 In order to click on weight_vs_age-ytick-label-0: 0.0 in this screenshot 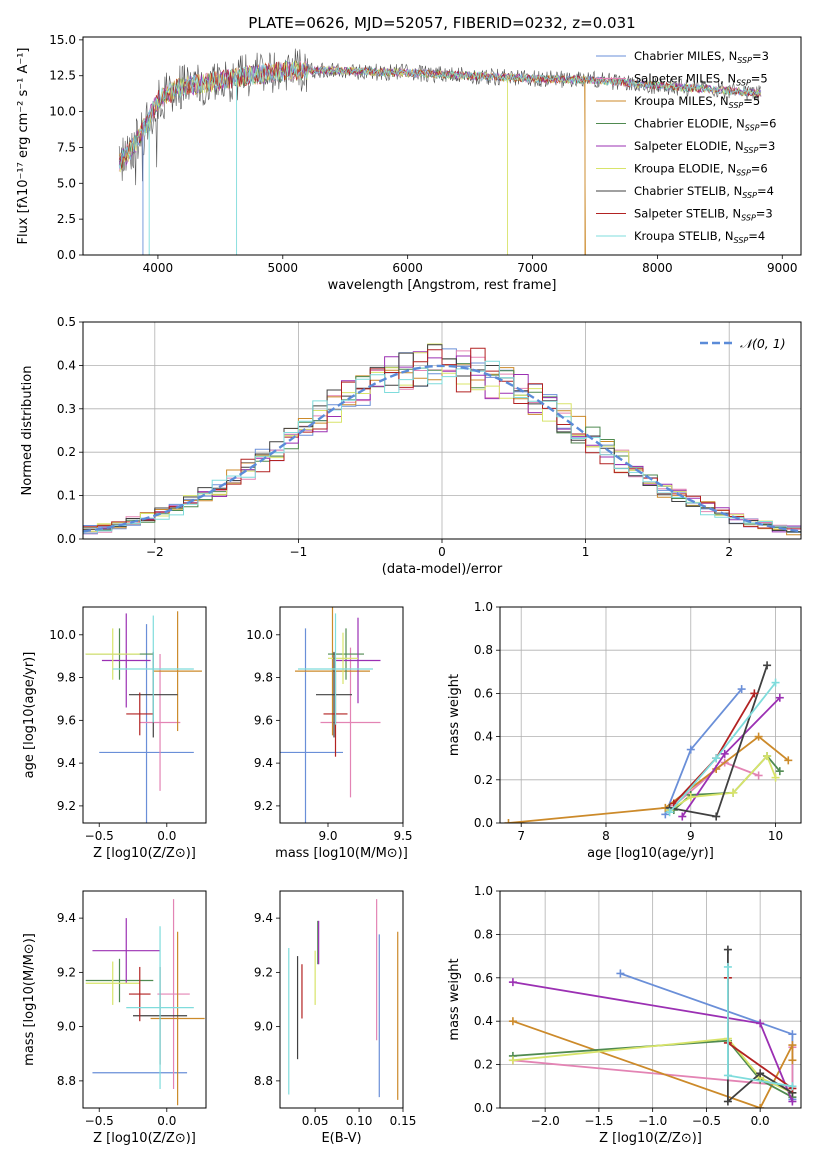, I will do `click(483, 823)`.